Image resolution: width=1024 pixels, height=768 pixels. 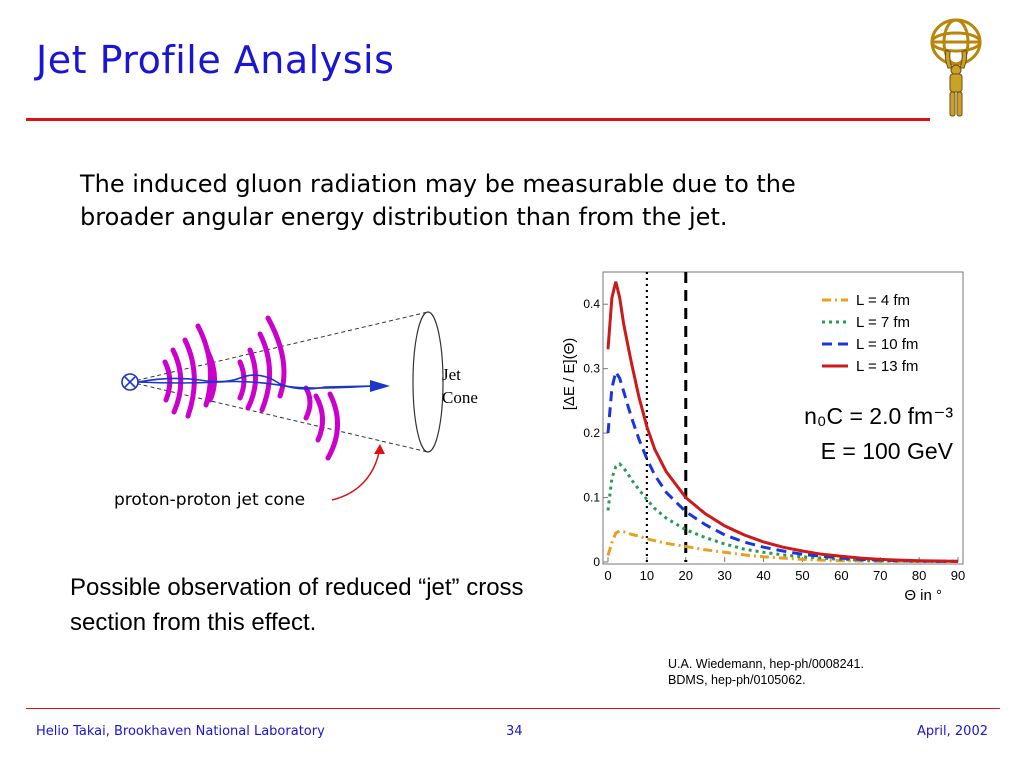 I want to click on page-number: 34, so click(x=514, y=731).